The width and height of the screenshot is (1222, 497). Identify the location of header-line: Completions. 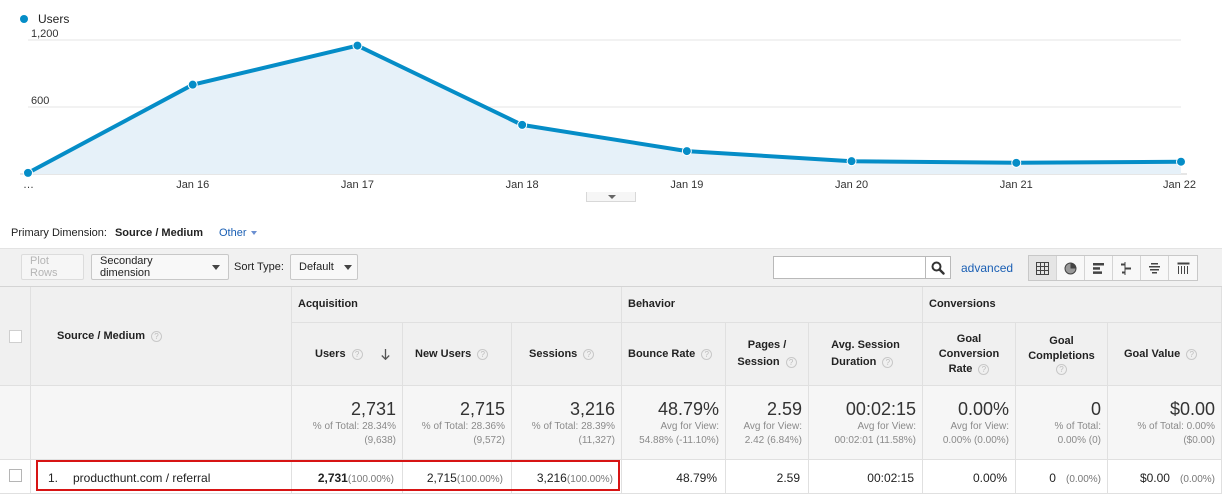
(1061, 355).